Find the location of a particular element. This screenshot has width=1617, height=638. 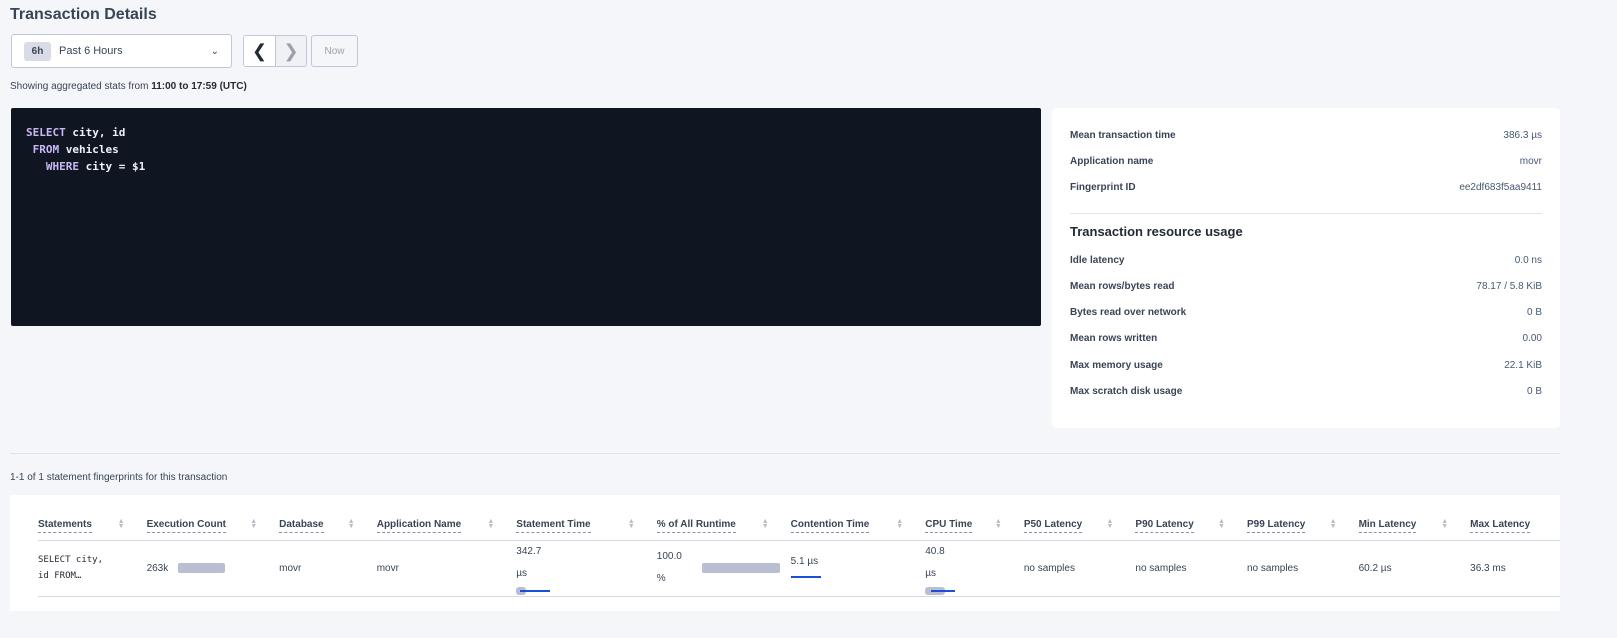

column-header-label: % of All Runtime is located at coordinates (696, 525).